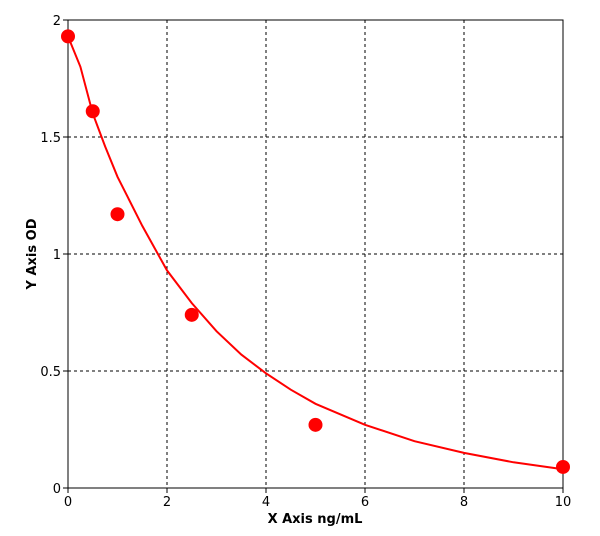 This screenshot has width=600, height=536. What do you see at coordinates (317, 499) in the screenshot?
I see `x-axis-ticks: 0 2 4 6 8 10` at bounding box center [317, 499].